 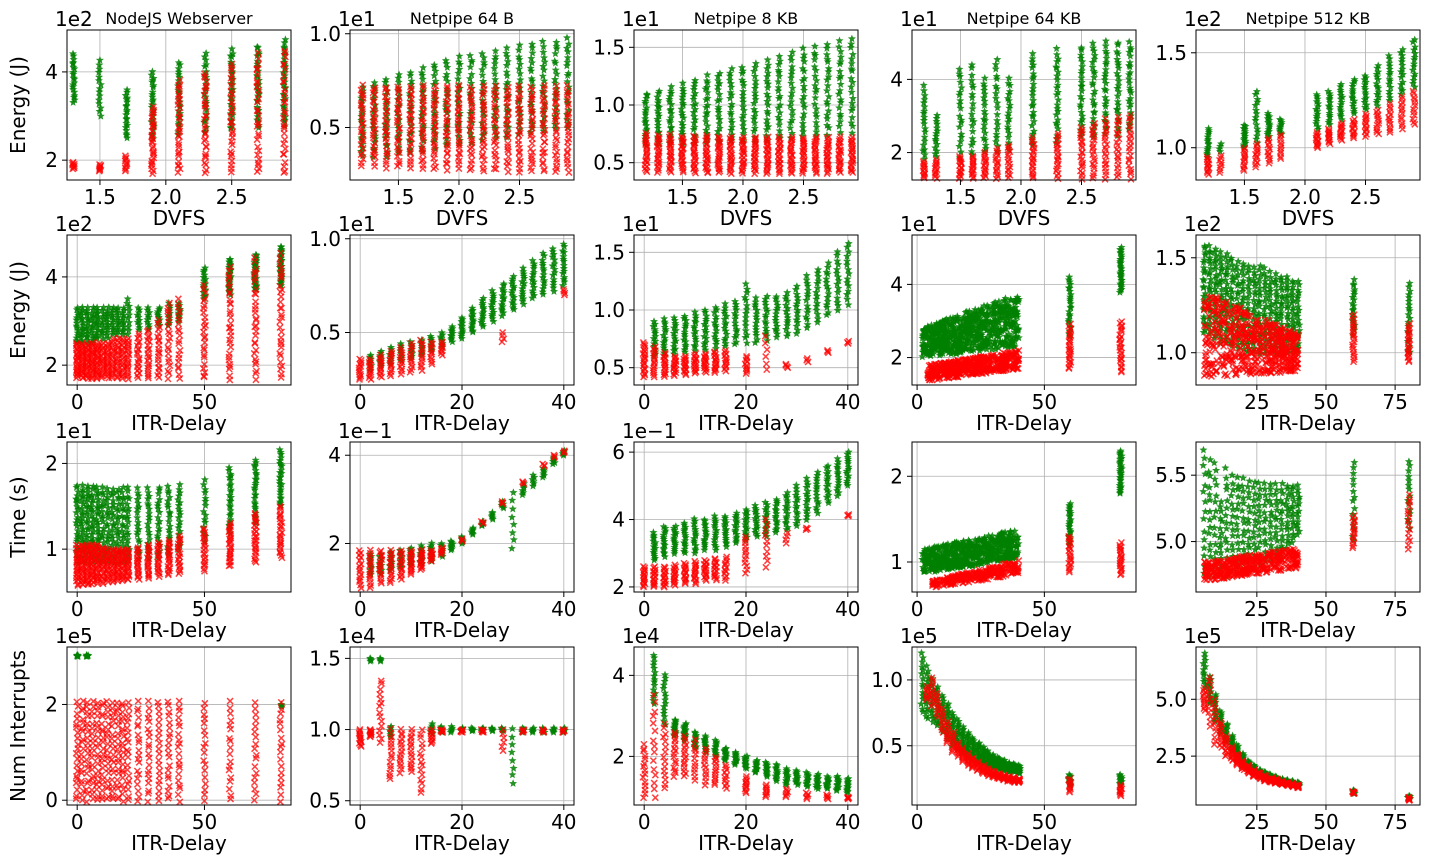 What do you see at coordinates (18, 310) in the screenshot?
I see `y-axis-label: Energy (J)` at bounding box center [18, 310].